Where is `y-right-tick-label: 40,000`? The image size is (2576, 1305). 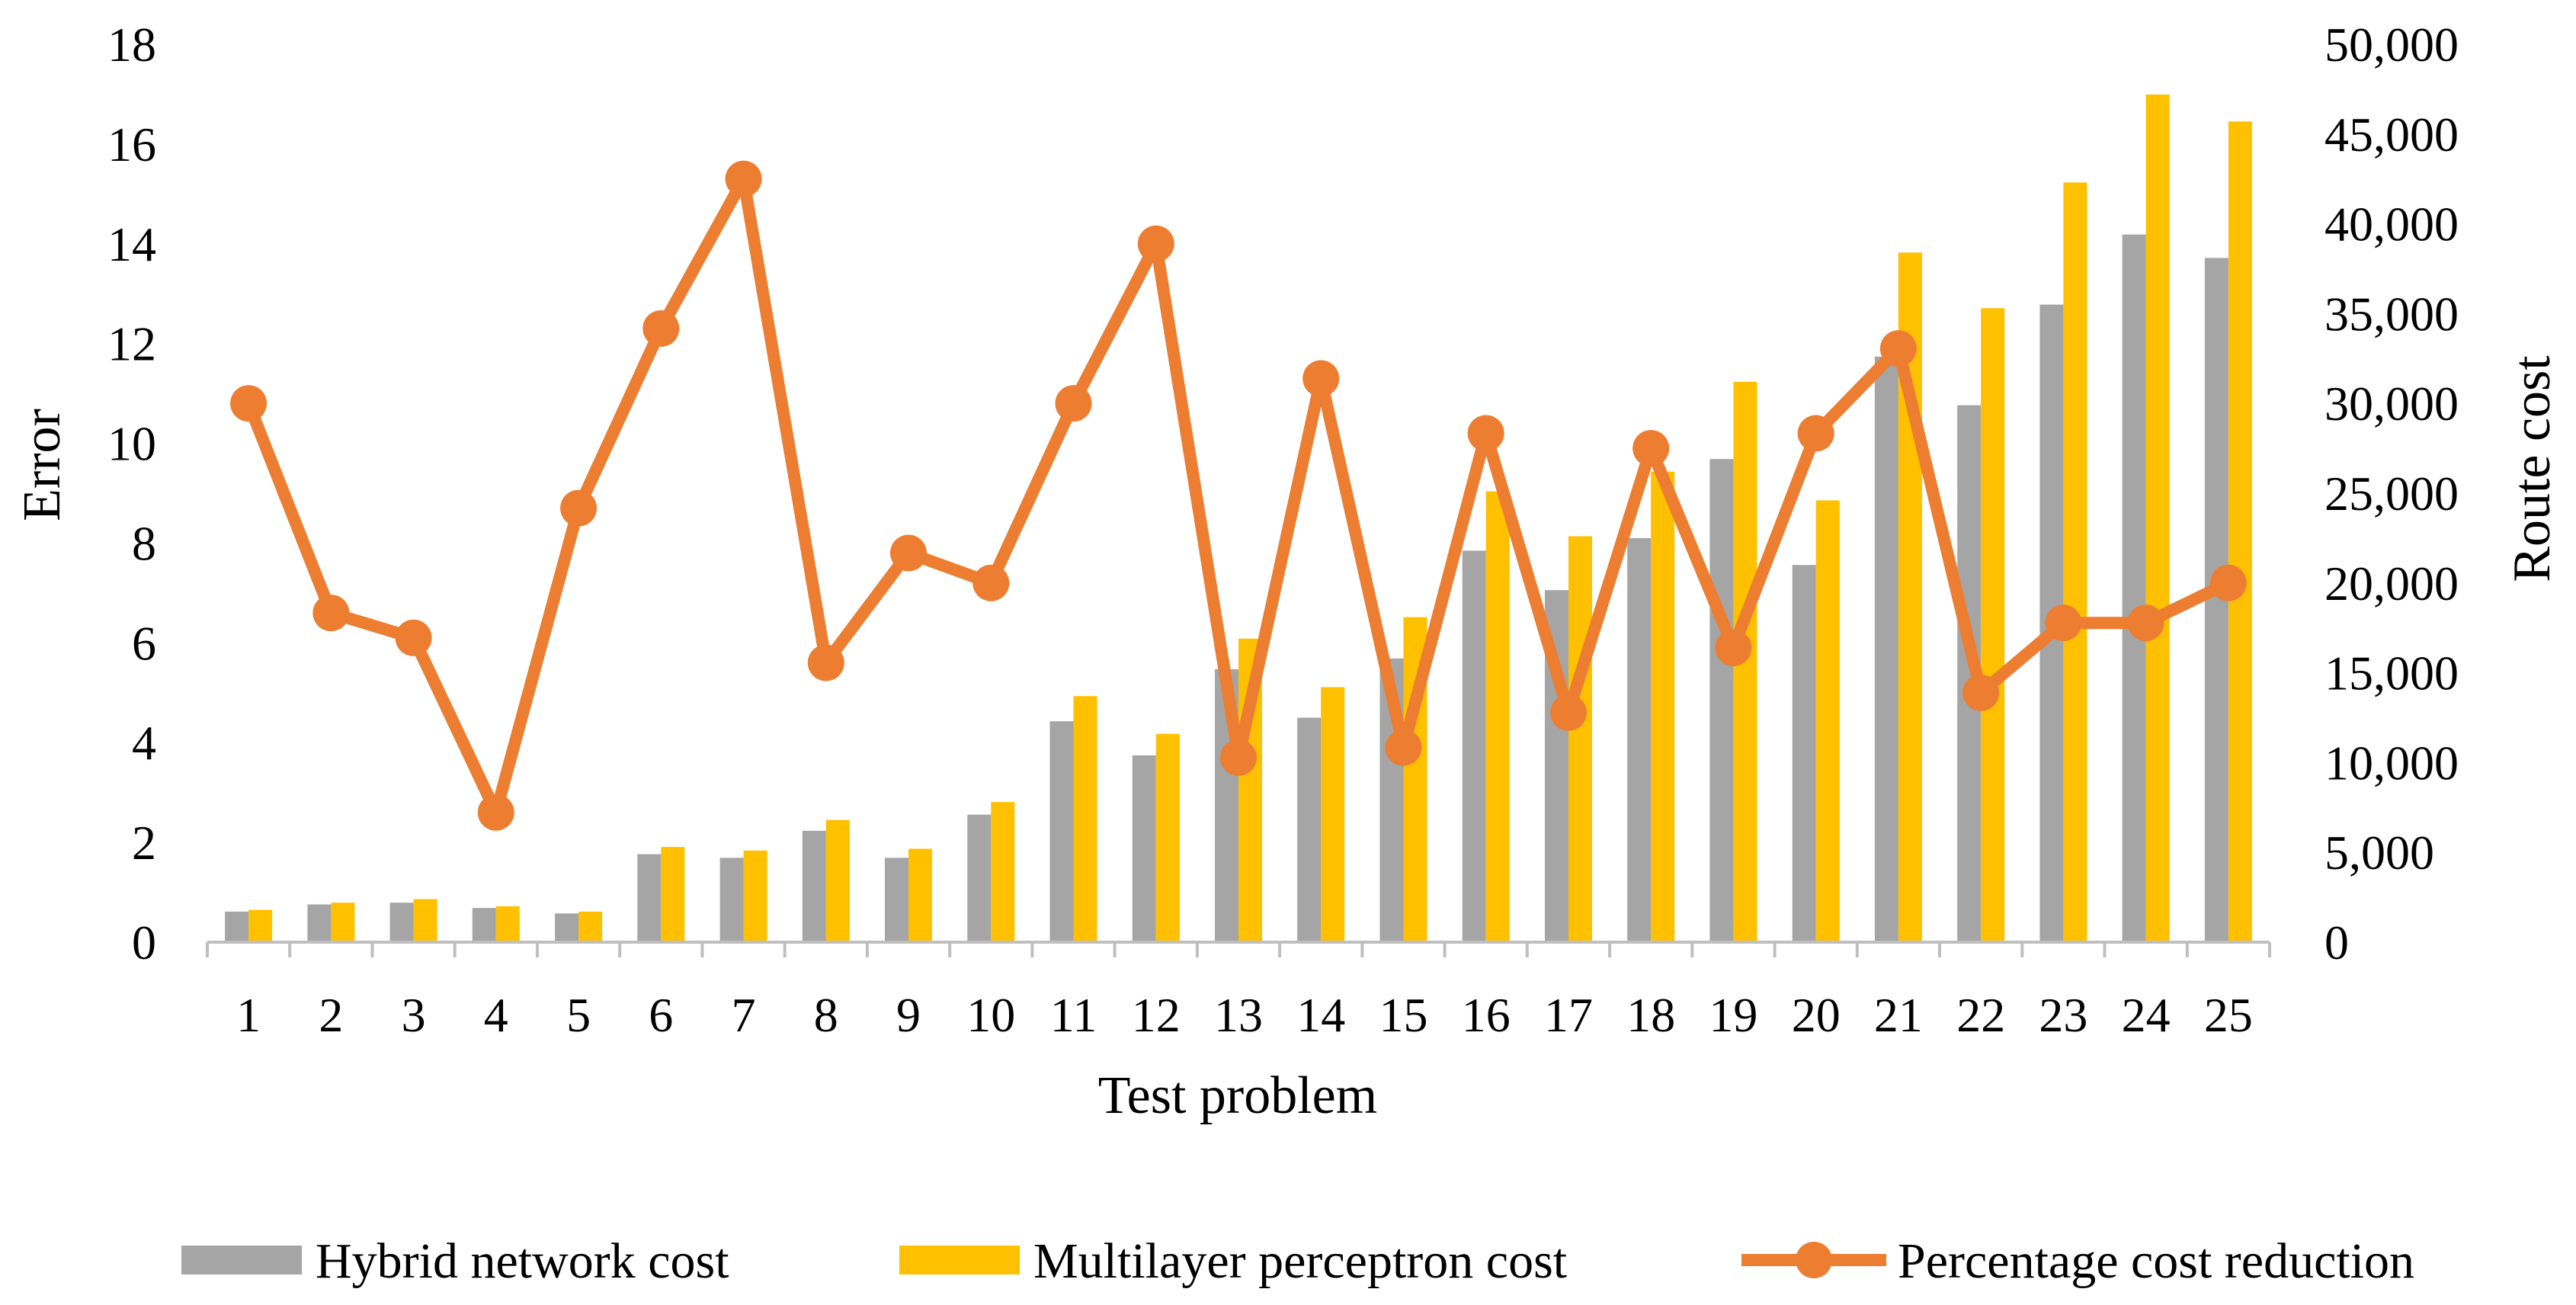
y-right-tick-label: 40,000 is located at coordinates (2391, 224).